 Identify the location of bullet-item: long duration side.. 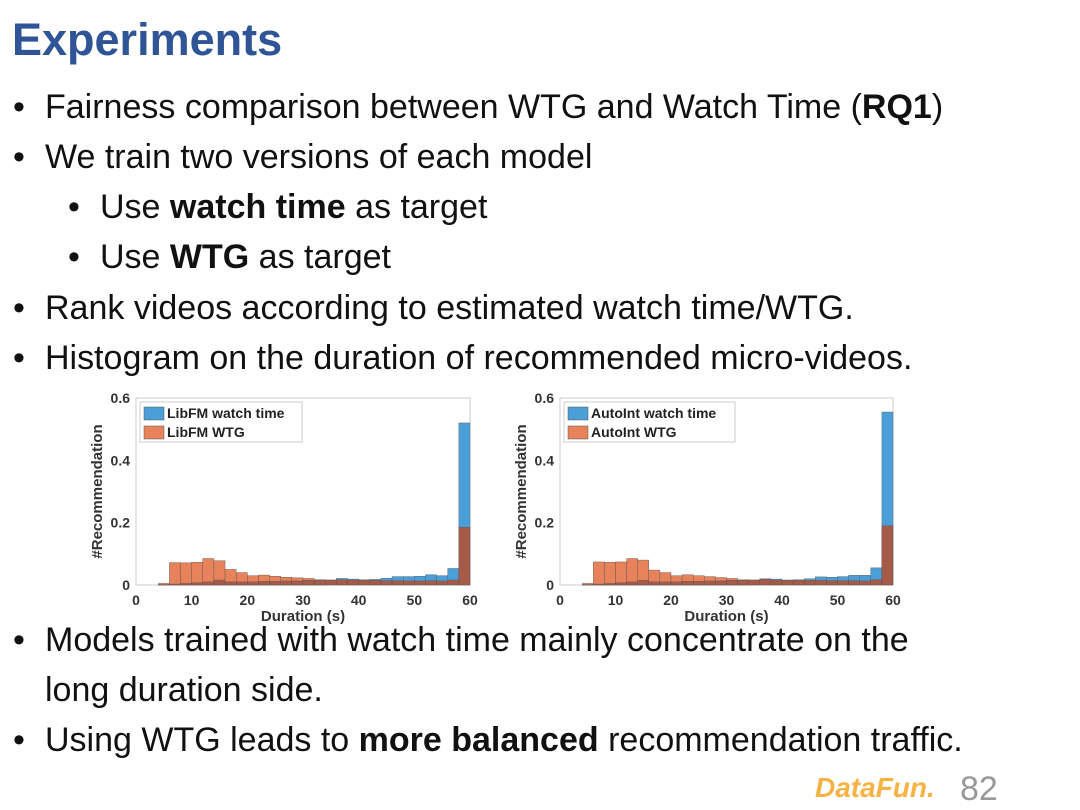
(184, 690).